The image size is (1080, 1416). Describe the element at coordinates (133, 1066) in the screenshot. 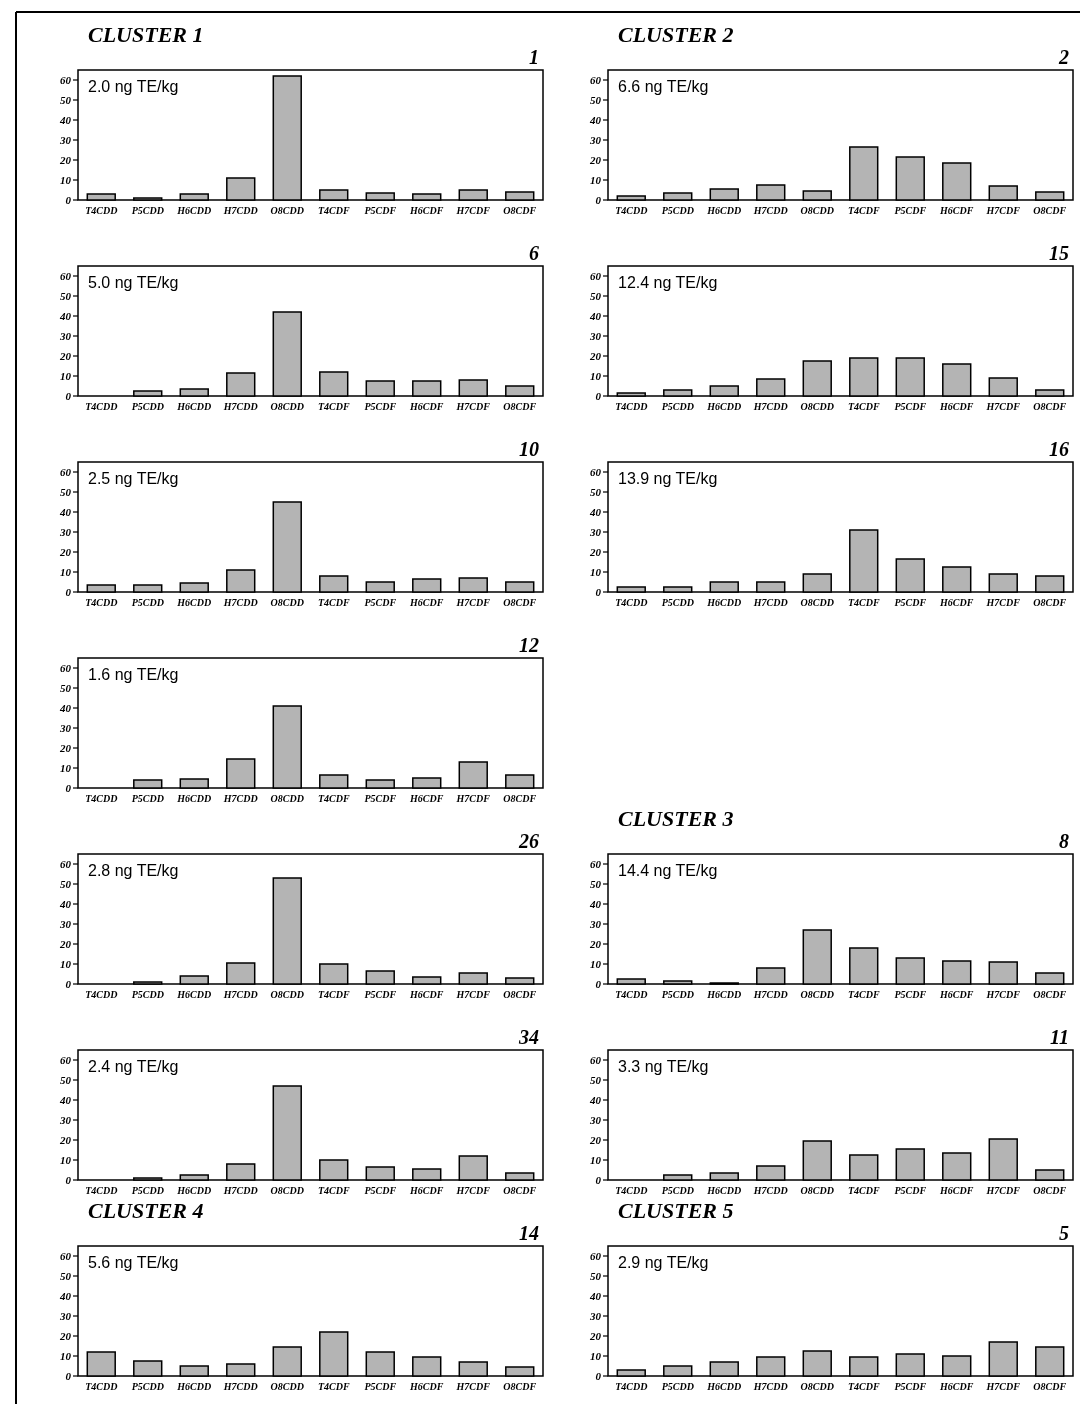

I see `annotation: 2.4 ng TE/kg` at that location.